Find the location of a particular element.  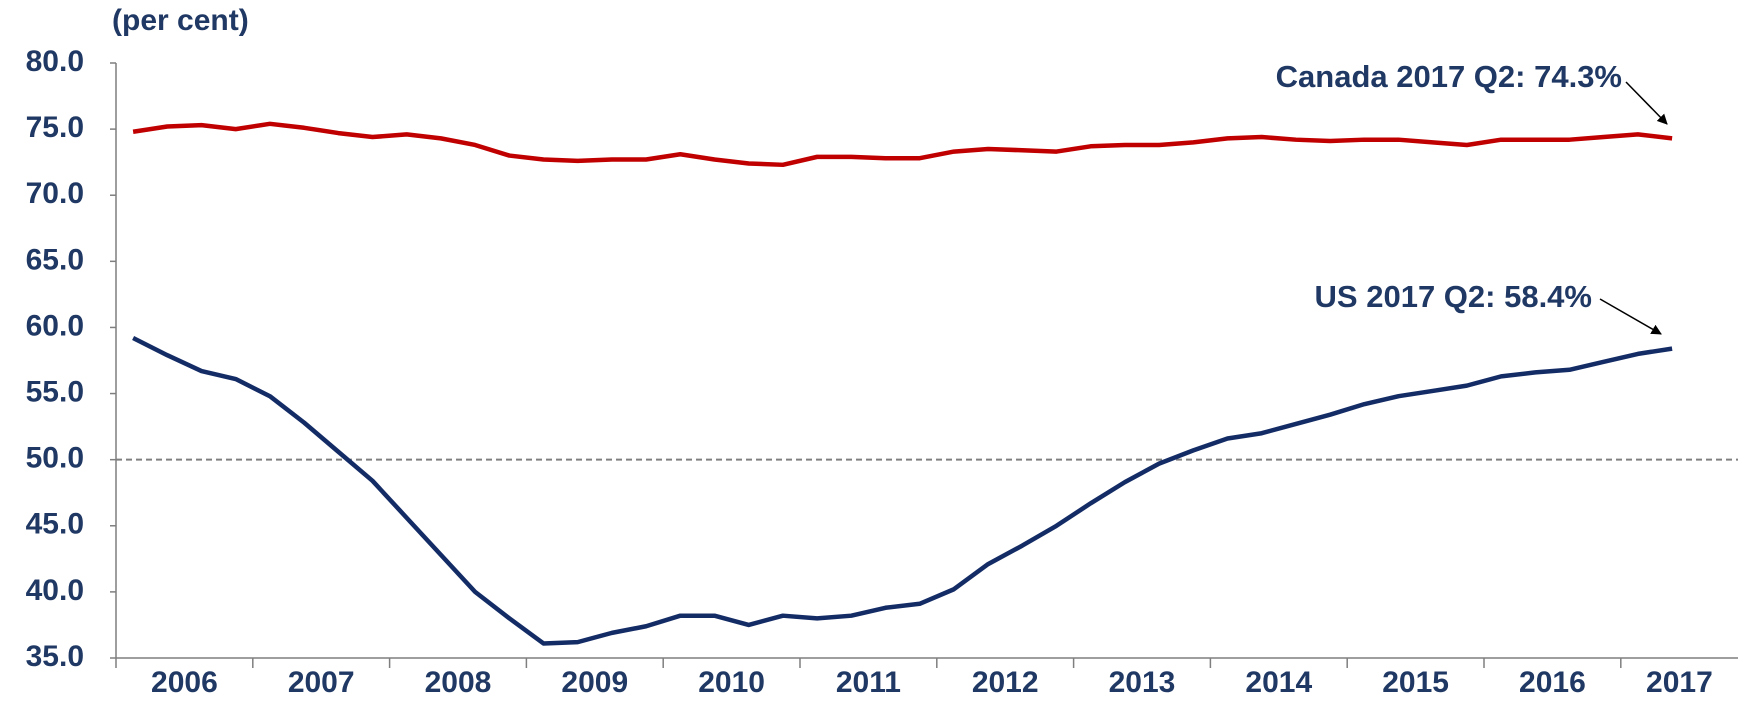

x-tick-label: 2017 is located at coordinates (1679, 682).